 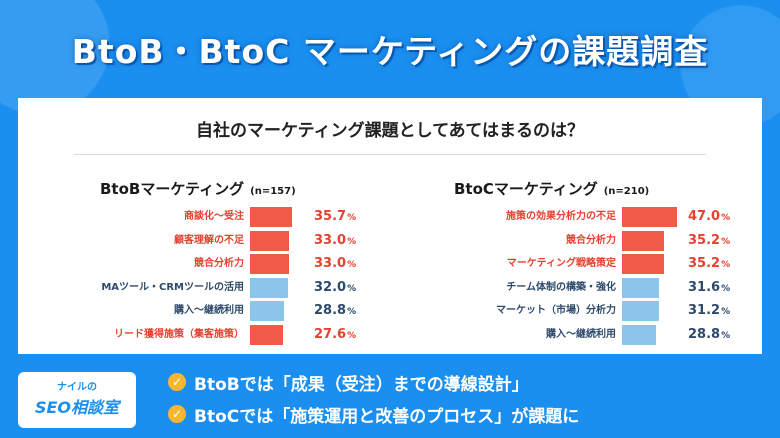 I want to click on logo-top-text: ナイルの, so click(x=77, y=387).